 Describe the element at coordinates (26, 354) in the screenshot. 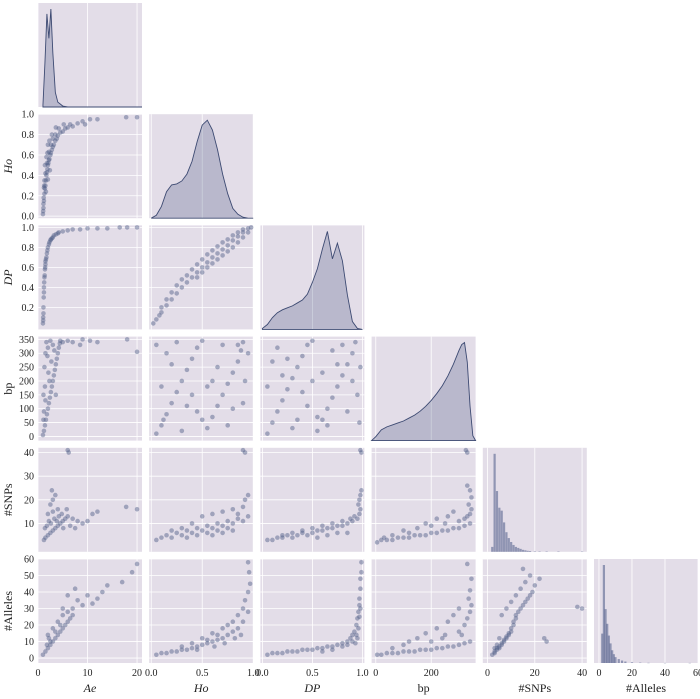

I see `ytick-label: 300` at that location.